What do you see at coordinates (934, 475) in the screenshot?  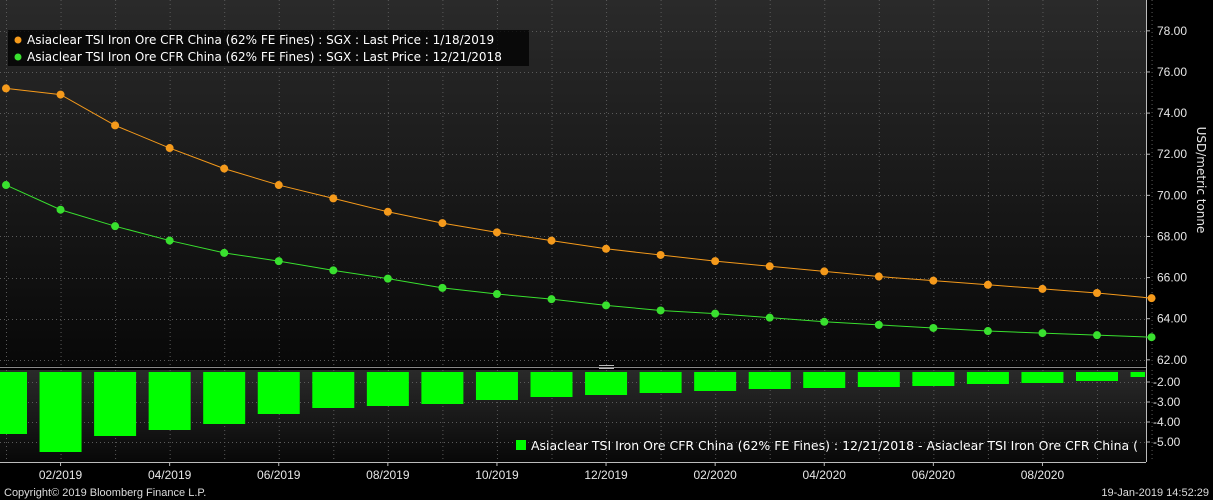 I see `x-tick-label: 06/2020` at bounding box center [934, 475].